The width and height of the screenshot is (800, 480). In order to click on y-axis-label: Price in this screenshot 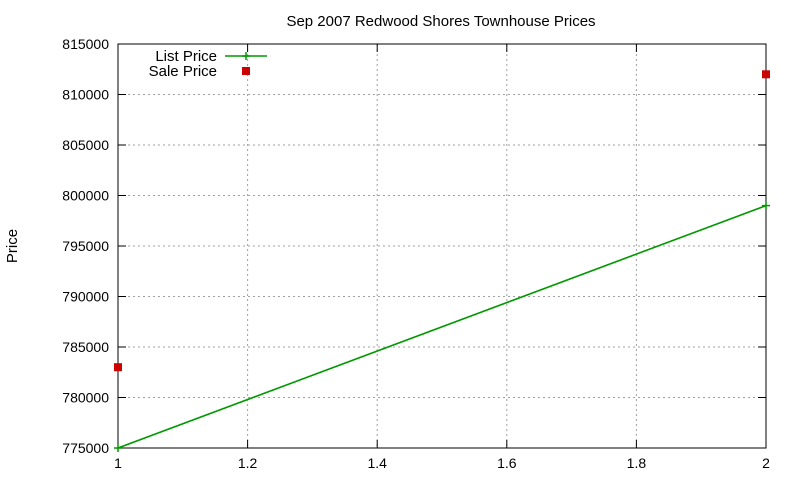, I will do `click(12, 246)`.